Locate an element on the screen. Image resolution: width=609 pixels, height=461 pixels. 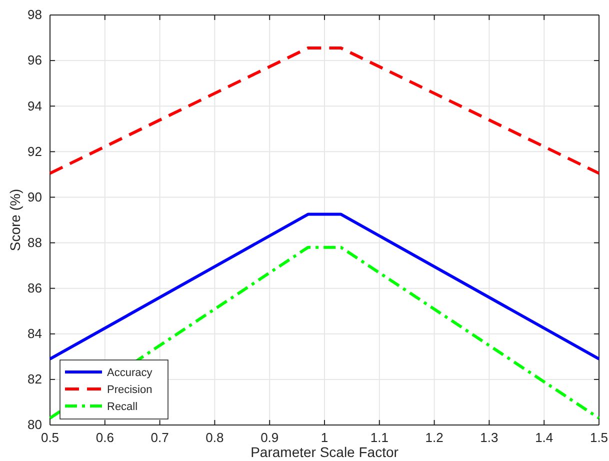
y-tick-label: 82 is located at coordinates (35, 379).